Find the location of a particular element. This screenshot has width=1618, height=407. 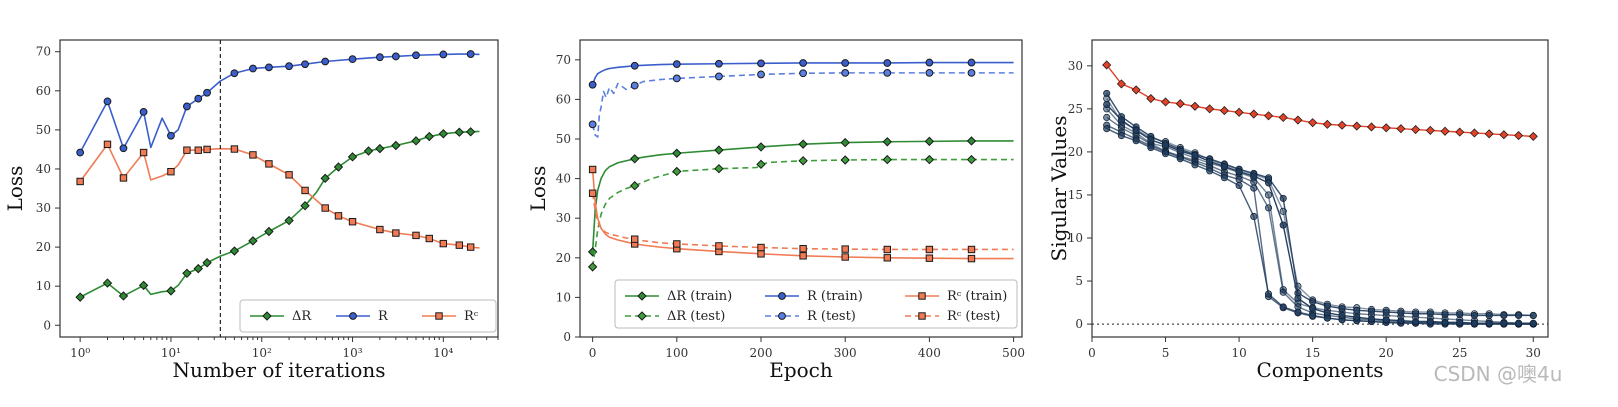

y-tick-label: 60 is located at coordinates (563, 99).